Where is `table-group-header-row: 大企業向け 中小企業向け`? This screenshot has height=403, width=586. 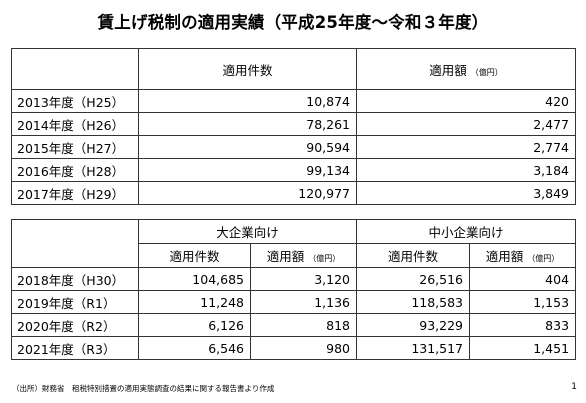
table-group-header-row: 大企業向け 中小企業向け is located at coordinates (294, 243).